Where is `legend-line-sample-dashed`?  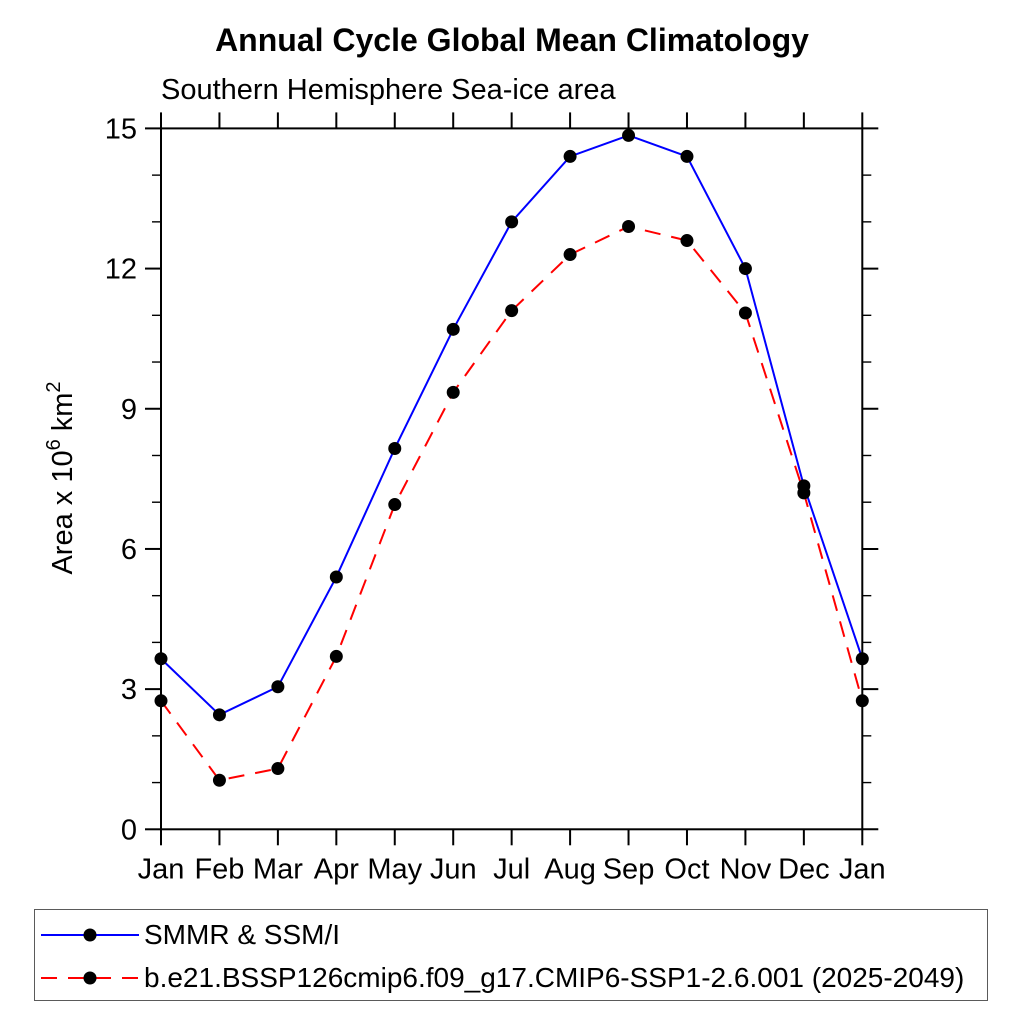 legend-line-sample-dashed is located at coordinates (90, 978).